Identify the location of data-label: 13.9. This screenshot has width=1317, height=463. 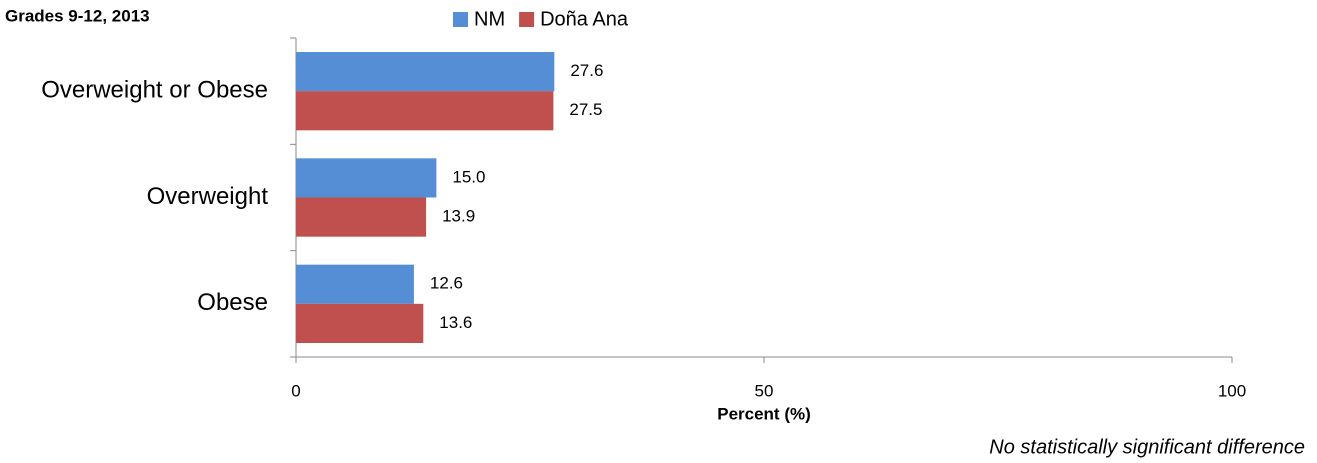
(458, 216).